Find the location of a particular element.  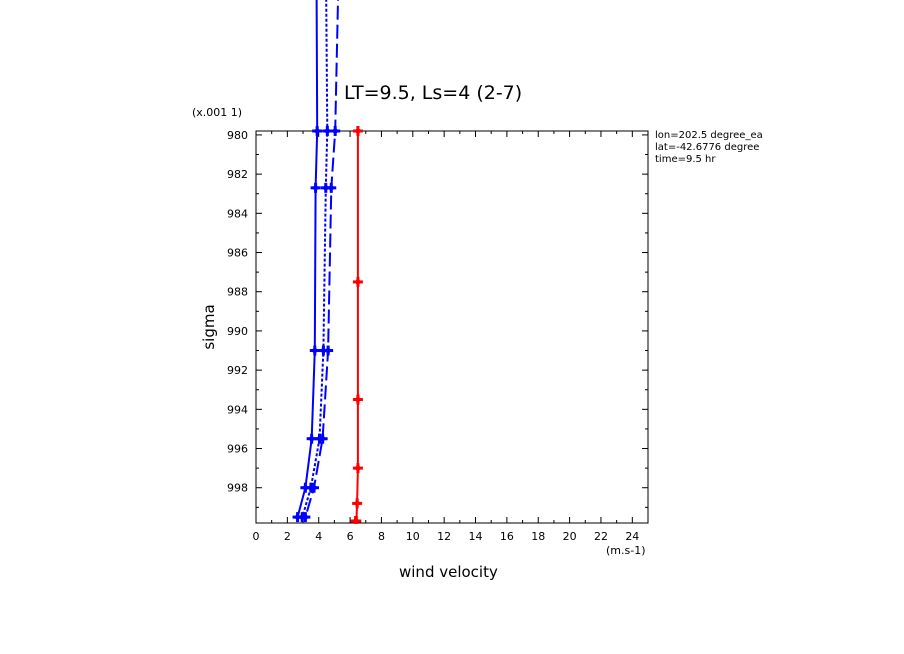

y-tick-label: 994 is located at coordinates (237, 409).